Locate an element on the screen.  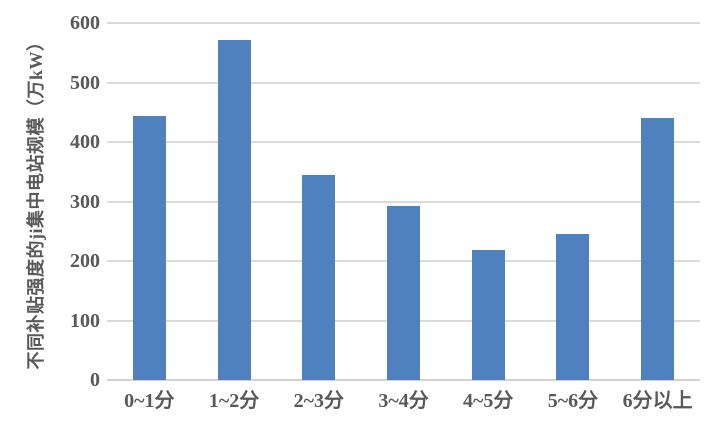
y-tick-label: 300 is located at coordinates (85, 201).